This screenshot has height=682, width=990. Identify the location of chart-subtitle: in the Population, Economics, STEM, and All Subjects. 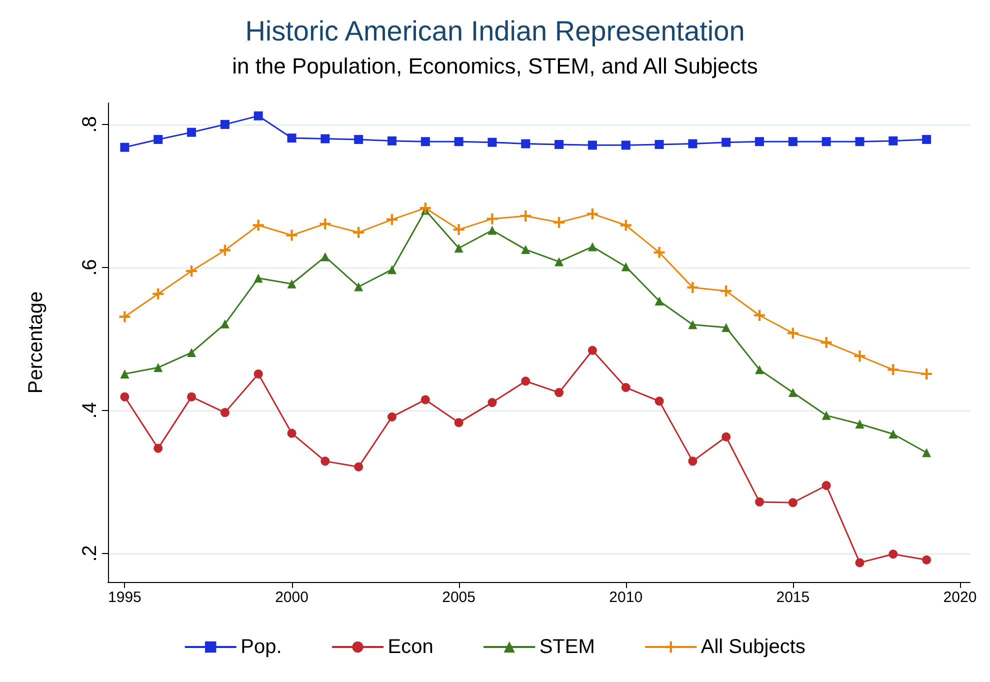
(495, 66).